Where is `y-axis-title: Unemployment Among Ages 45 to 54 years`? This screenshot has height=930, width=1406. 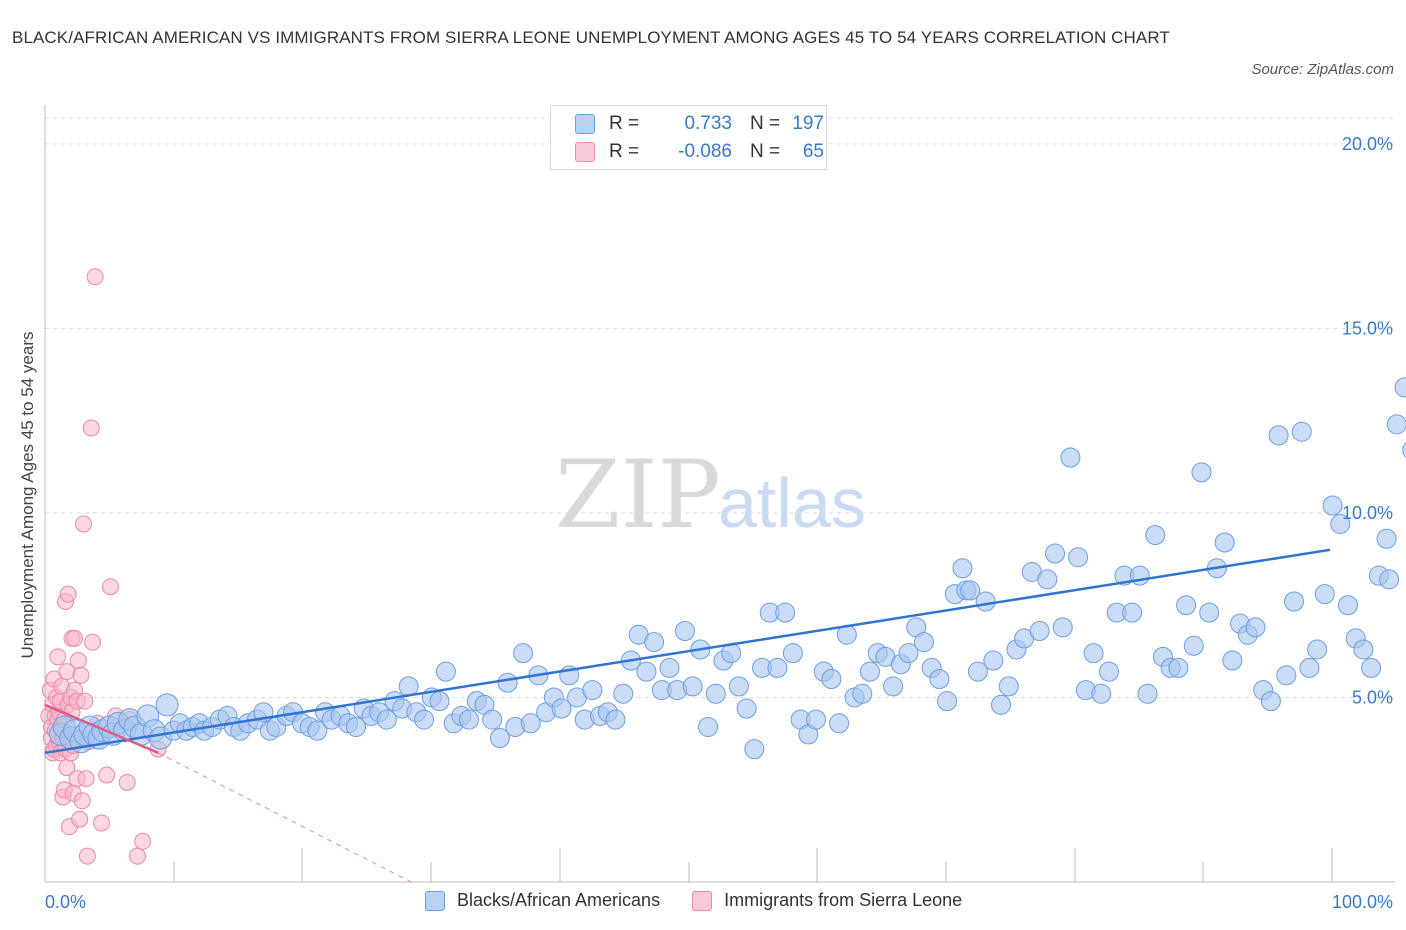 y-axis-title: Unemployment Among Ages 45 to 54 years is located at coordinates (27, 495).